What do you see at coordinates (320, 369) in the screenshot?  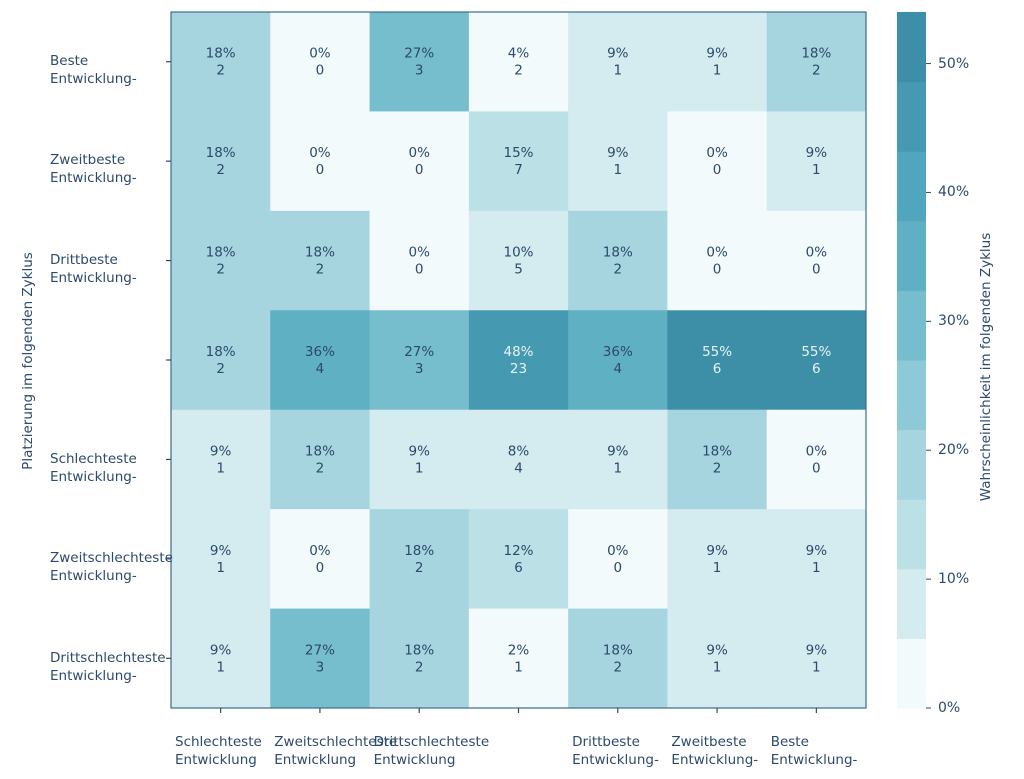 I see `cell-count-label: 4` at bounding box center [320, 369].